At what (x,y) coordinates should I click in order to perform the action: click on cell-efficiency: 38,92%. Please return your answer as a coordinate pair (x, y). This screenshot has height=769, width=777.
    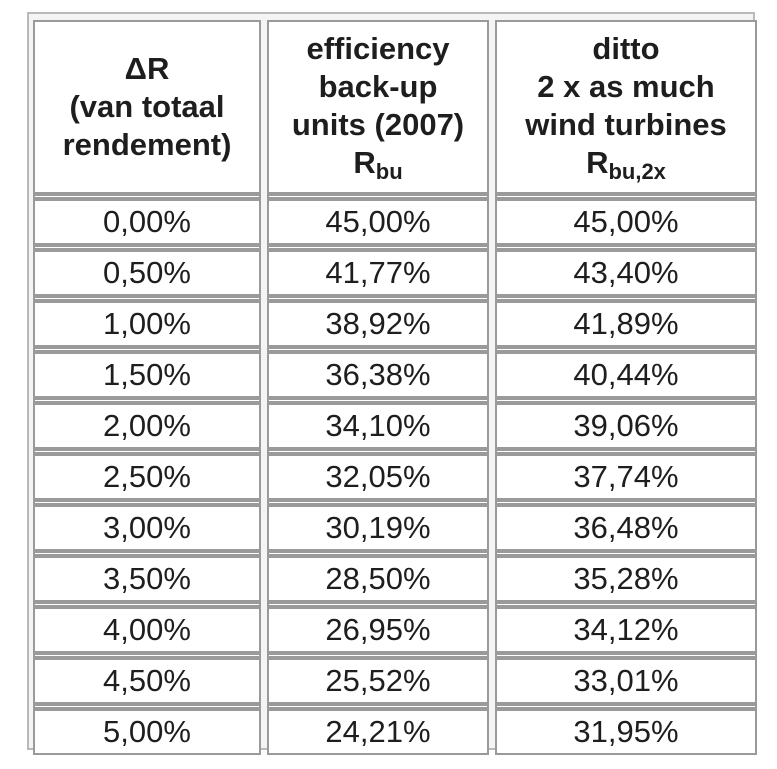
    Looking at the image, I should click on (378, 324).